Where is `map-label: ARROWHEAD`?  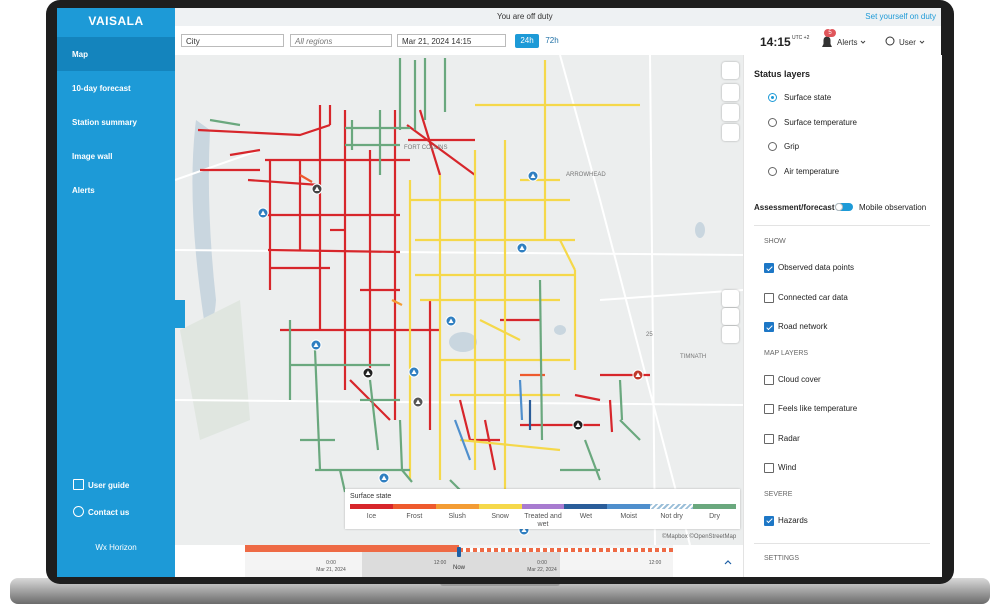 map-label: ARROWHEAD is located at coordinates (586, 175).